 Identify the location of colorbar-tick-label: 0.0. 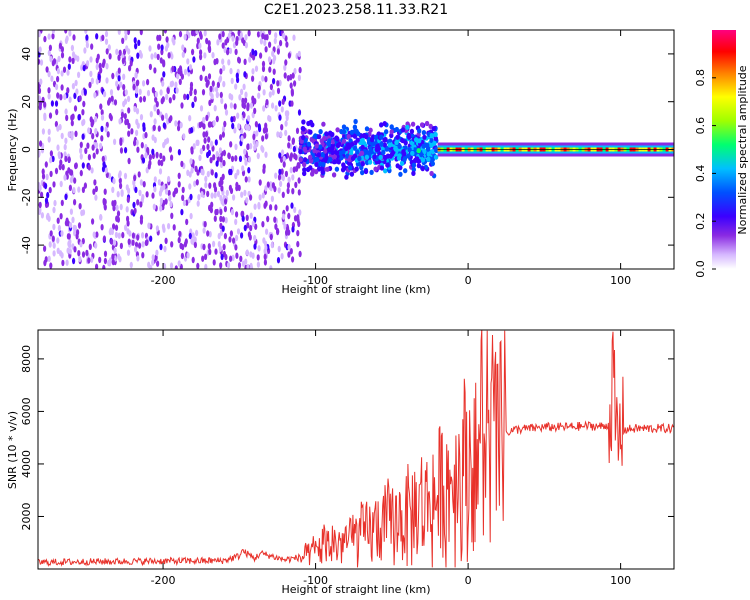
(700, 269).